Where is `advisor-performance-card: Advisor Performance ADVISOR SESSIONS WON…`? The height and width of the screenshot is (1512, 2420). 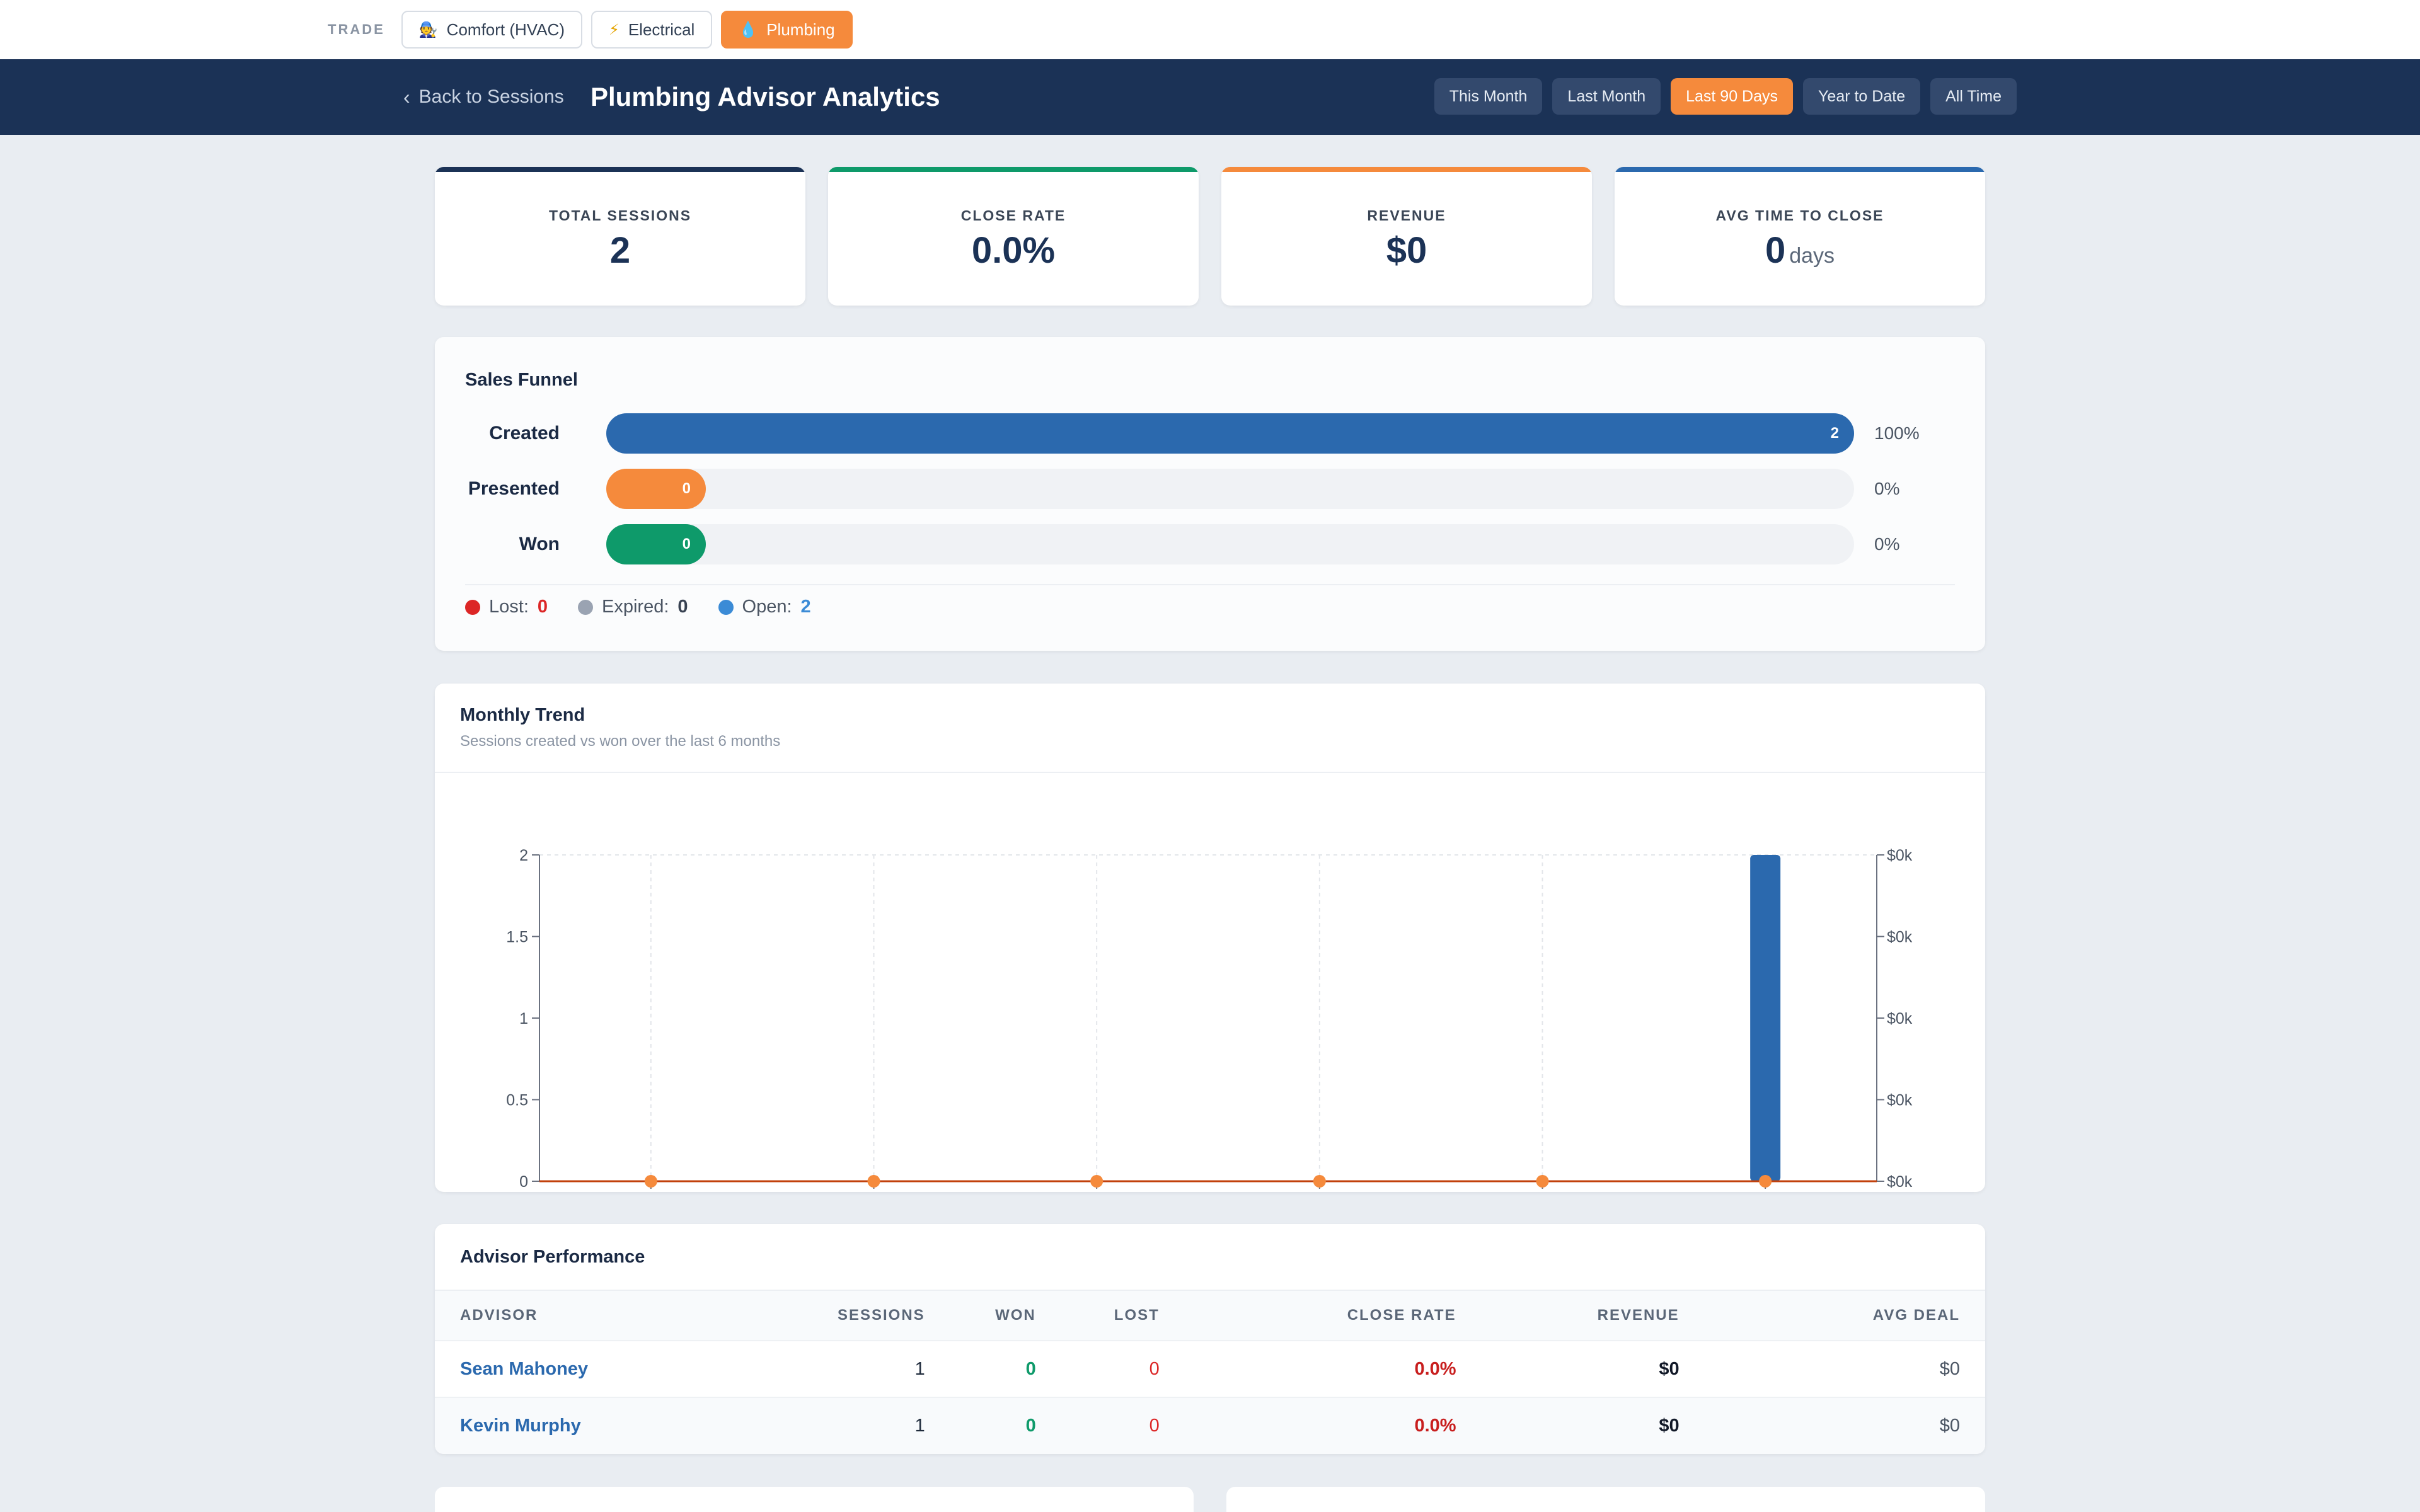 advisor-performance-card: Advisor Performance ADVISOR SESSIONS WON… is located at coordinates (1210, 1339).